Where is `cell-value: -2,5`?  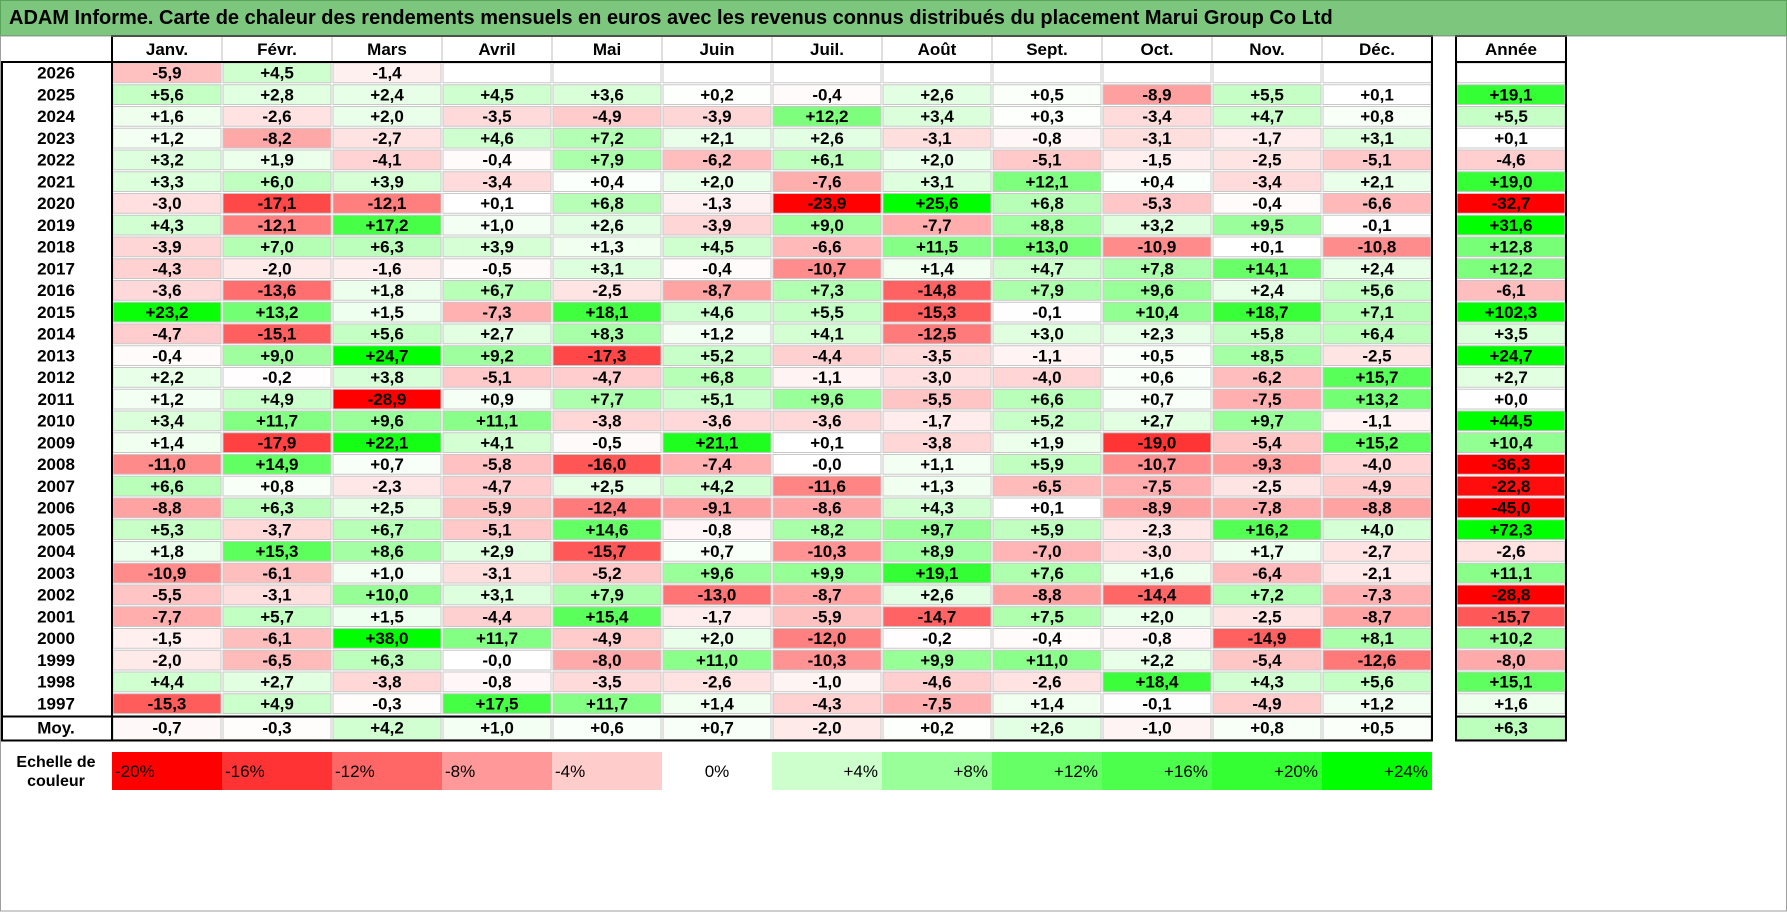 cell-value: -2,5 is located at coordinates (1266, 486).